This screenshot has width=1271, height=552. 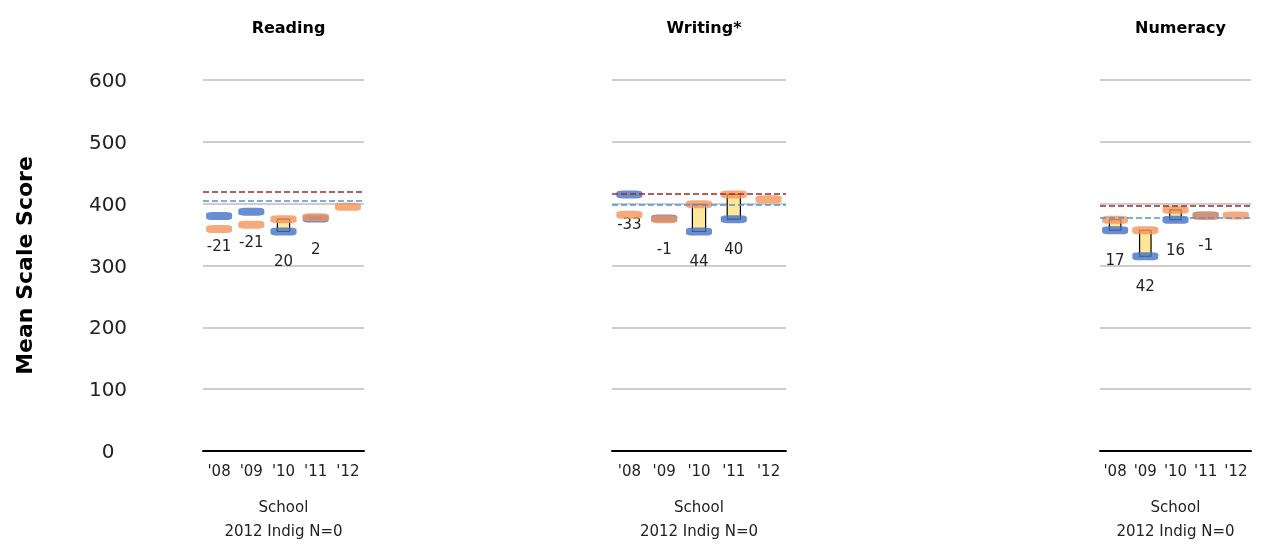 What do you see at coordinates (734, 249) in the screenshot?
I see `annotation: 40` at bounding box center [734, 249].